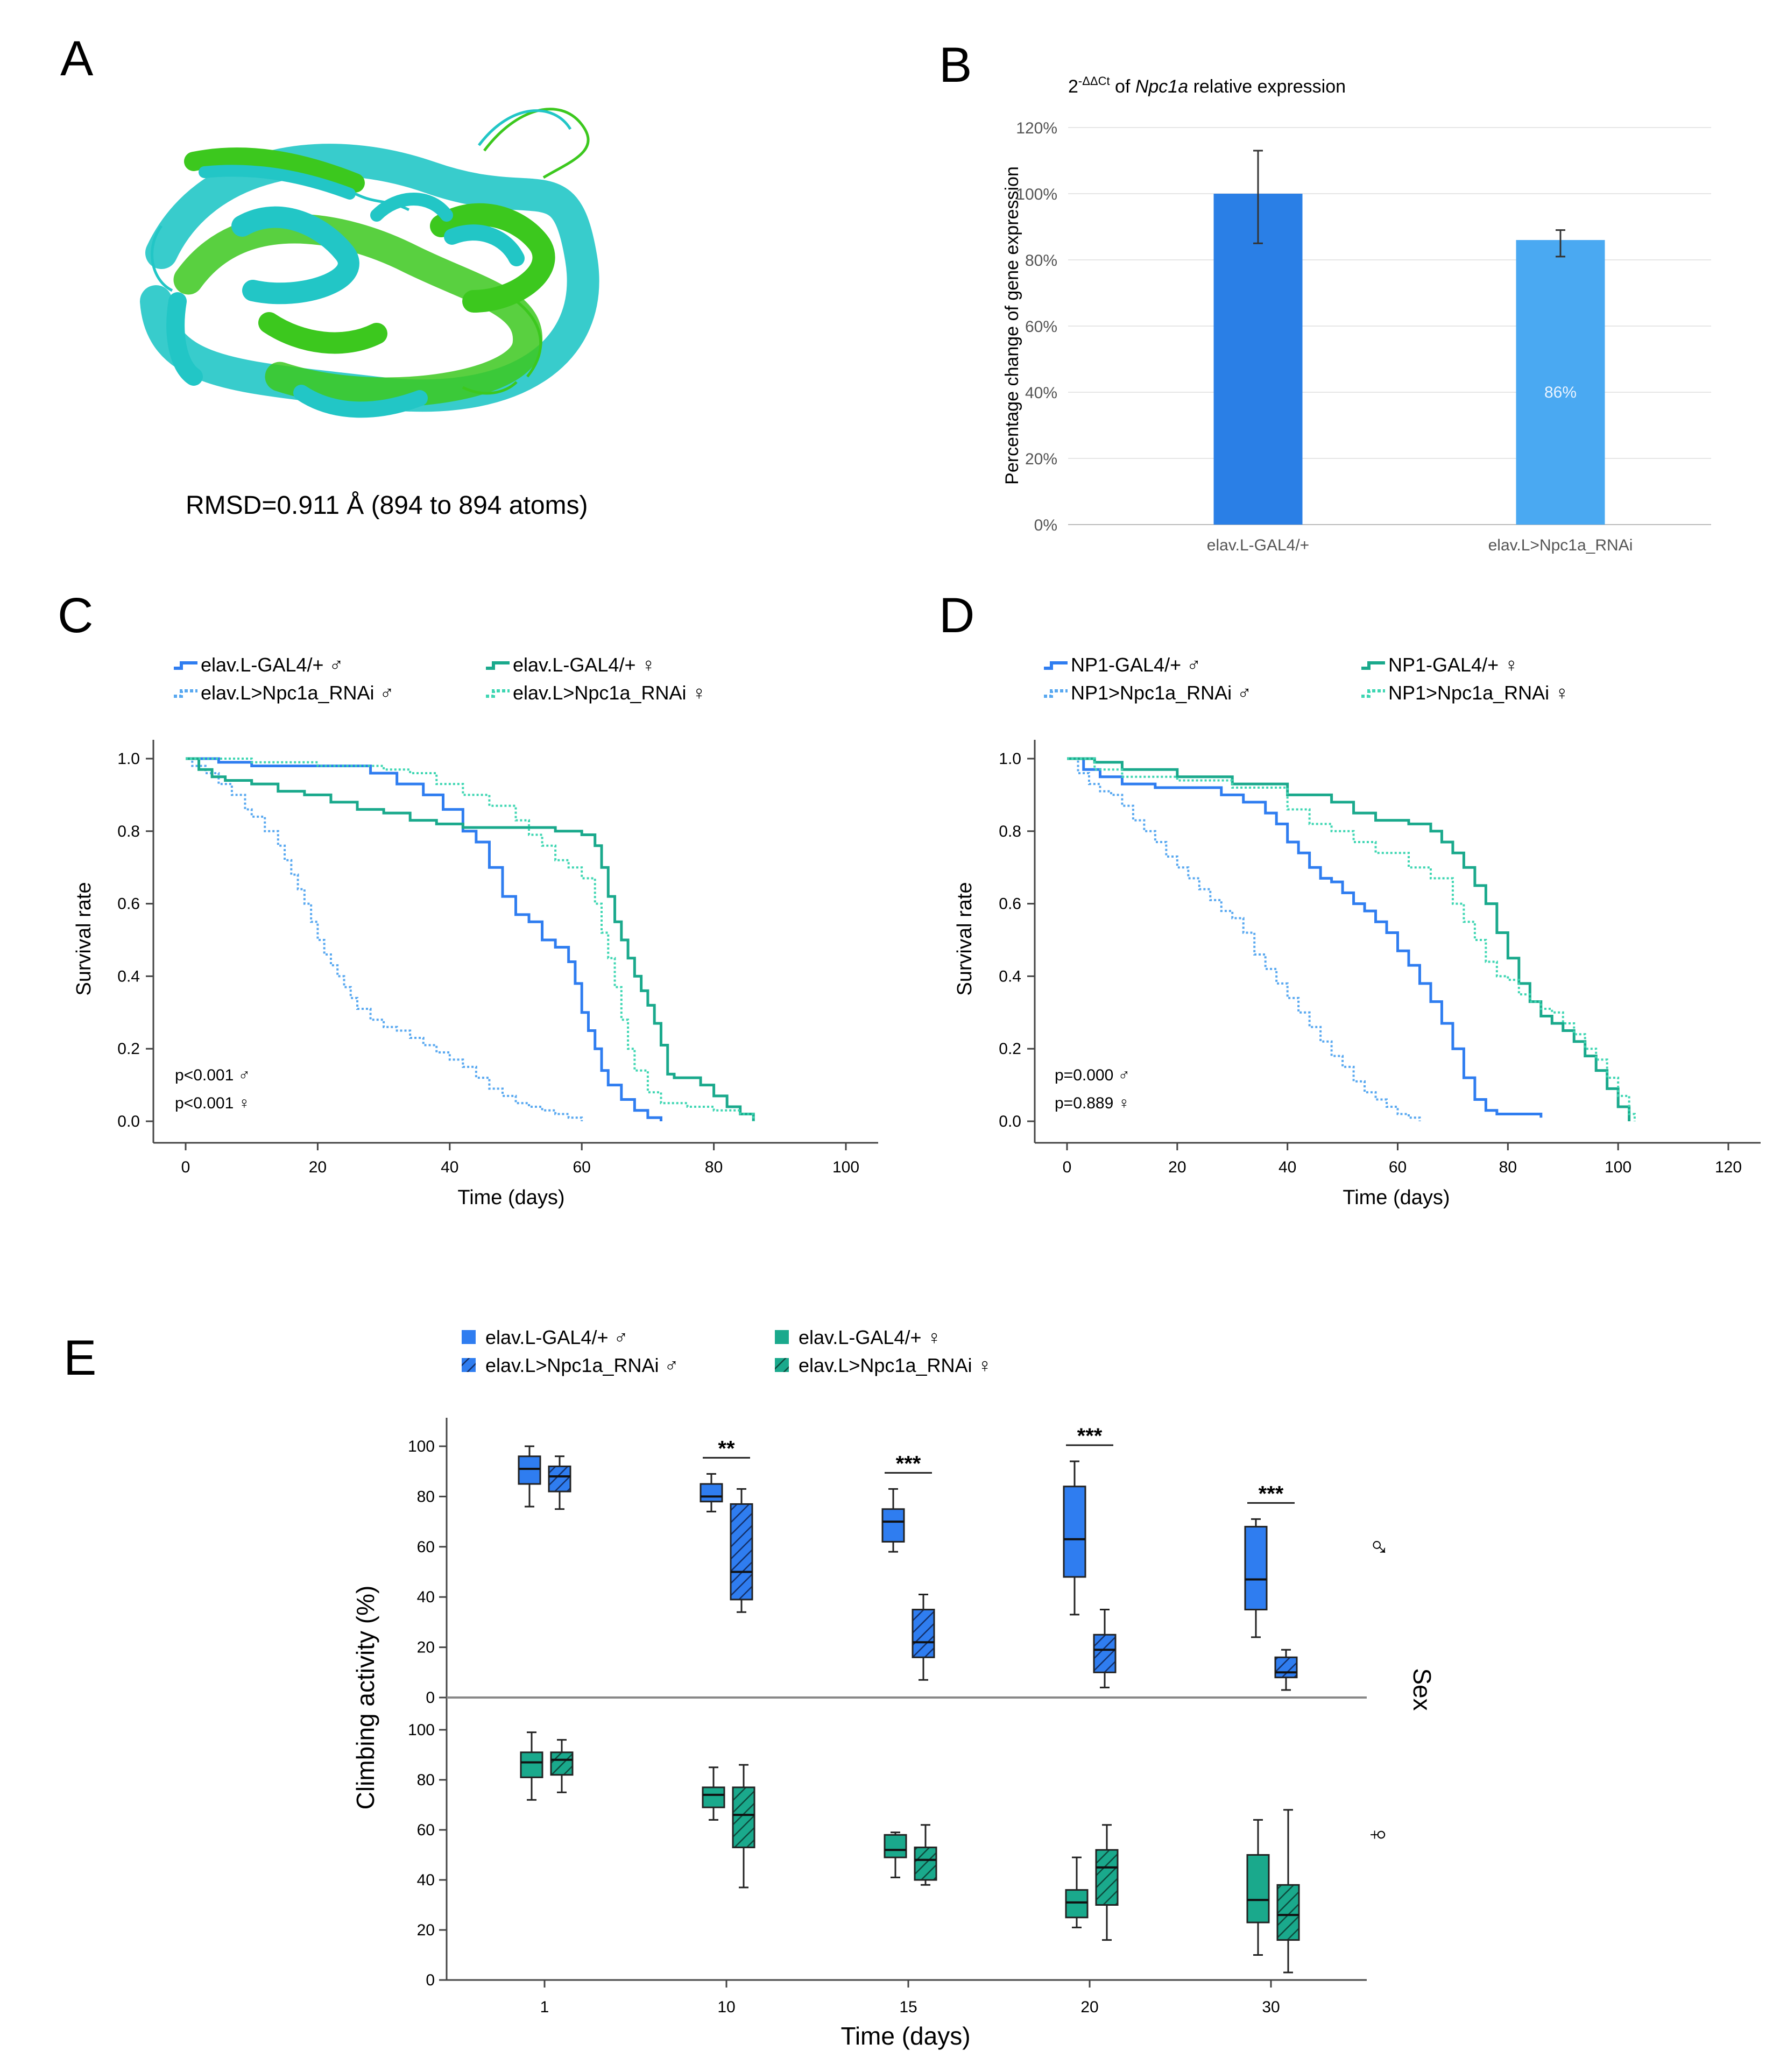 The width and height of the screenshot is (1773, 2072). What do you see at coordinates (582, 1167) in the screenshot?
I see `c-x-tick-label: 60` at bounding box center [582, 1167].